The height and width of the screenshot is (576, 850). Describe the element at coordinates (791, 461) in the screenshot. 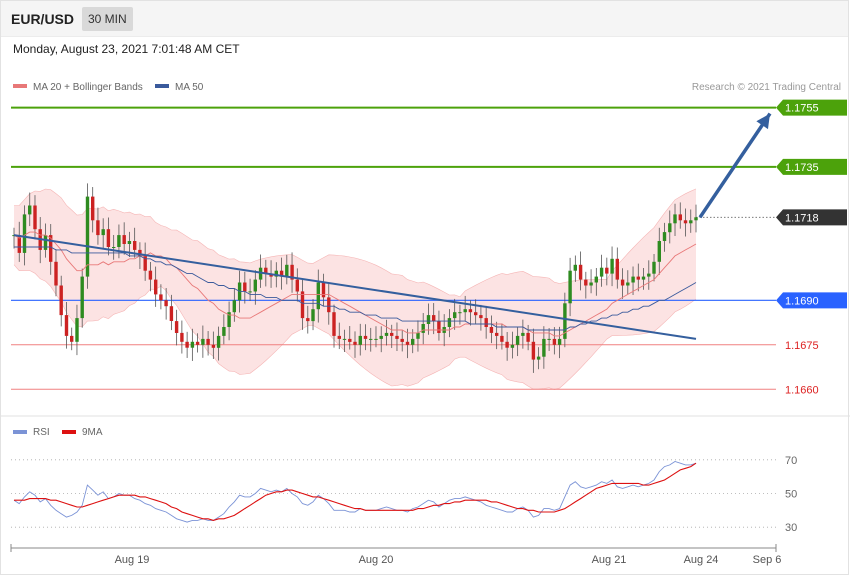

I see `rsi-tick-70: 70` at that location.